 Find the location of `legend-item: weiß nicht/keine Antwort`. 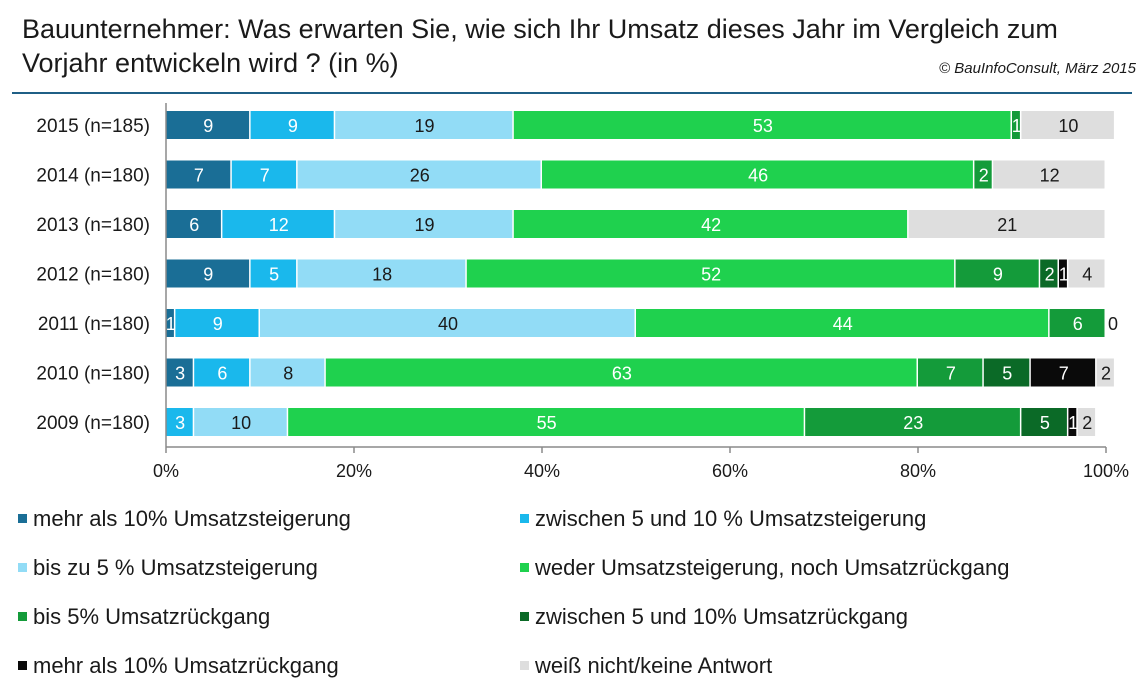

legend-item: weiß nicht/keine Antwort is located at coordinates (646, 666).